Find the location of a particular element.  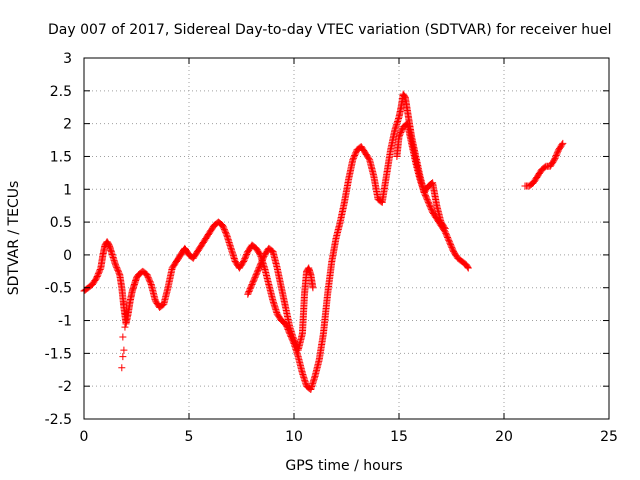

y-tick-label: -1.5 is located at coordinates (58, 354).